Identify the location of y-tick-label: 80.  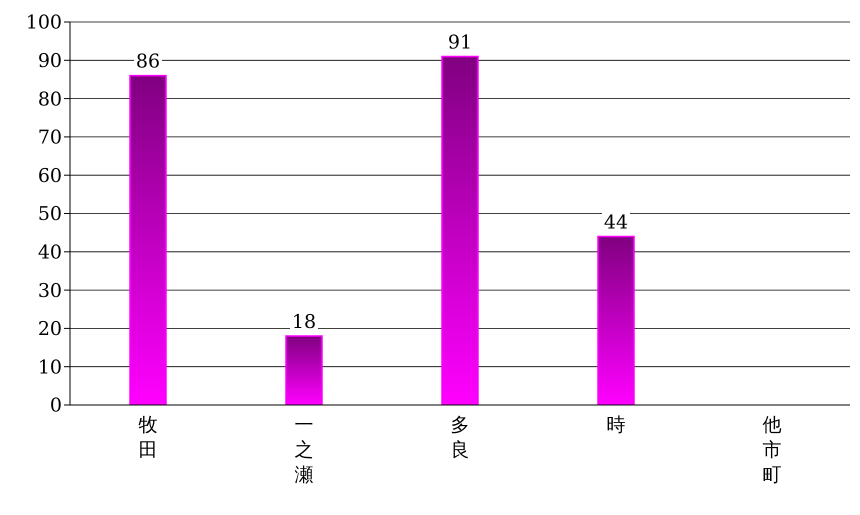
(50, 99).